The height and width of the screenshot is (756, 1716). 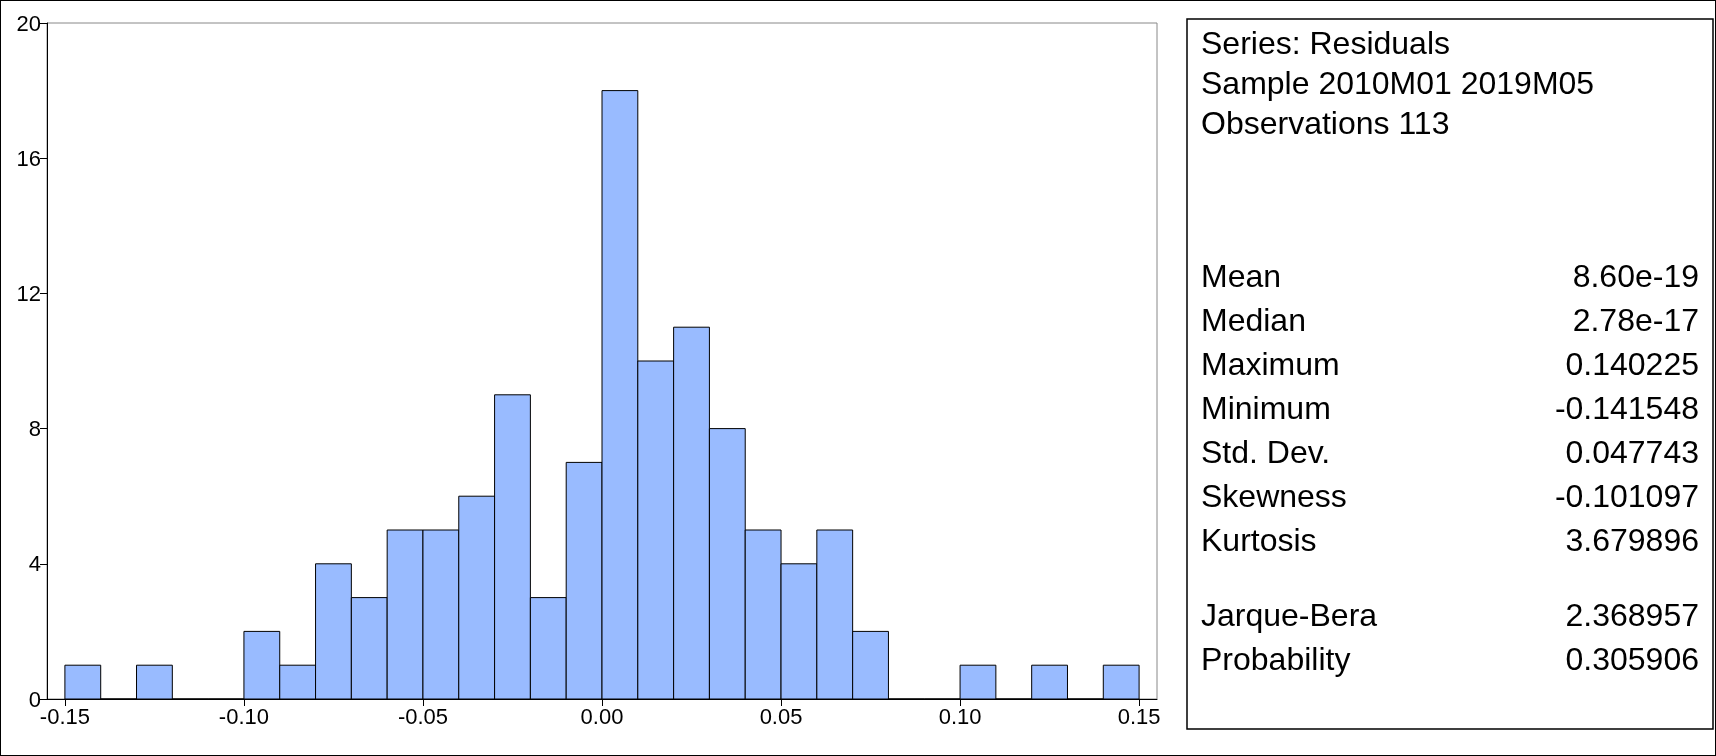 What do you see at coordinates (602, 716) in the screenshot?
I see `x-tick-label: 0.00` at bounding box center [602, 716].